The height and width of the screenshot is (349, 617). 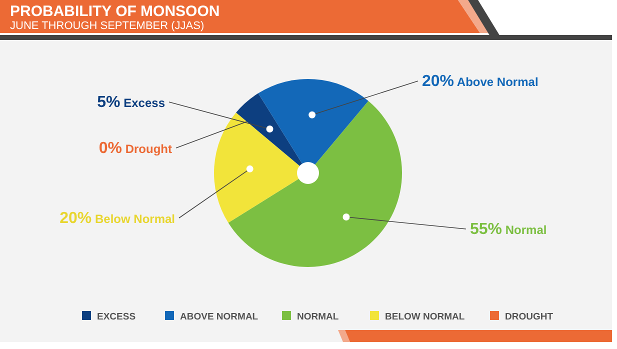 What do you see at coordinates (508, 229) in the screenshot?
I see `data-label: 55% Normal` at bounding box center [508, 229].